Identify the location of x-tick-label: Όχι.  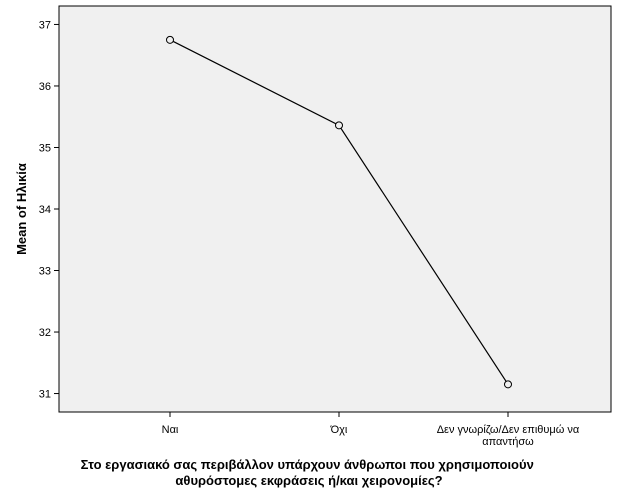
(339, 430).